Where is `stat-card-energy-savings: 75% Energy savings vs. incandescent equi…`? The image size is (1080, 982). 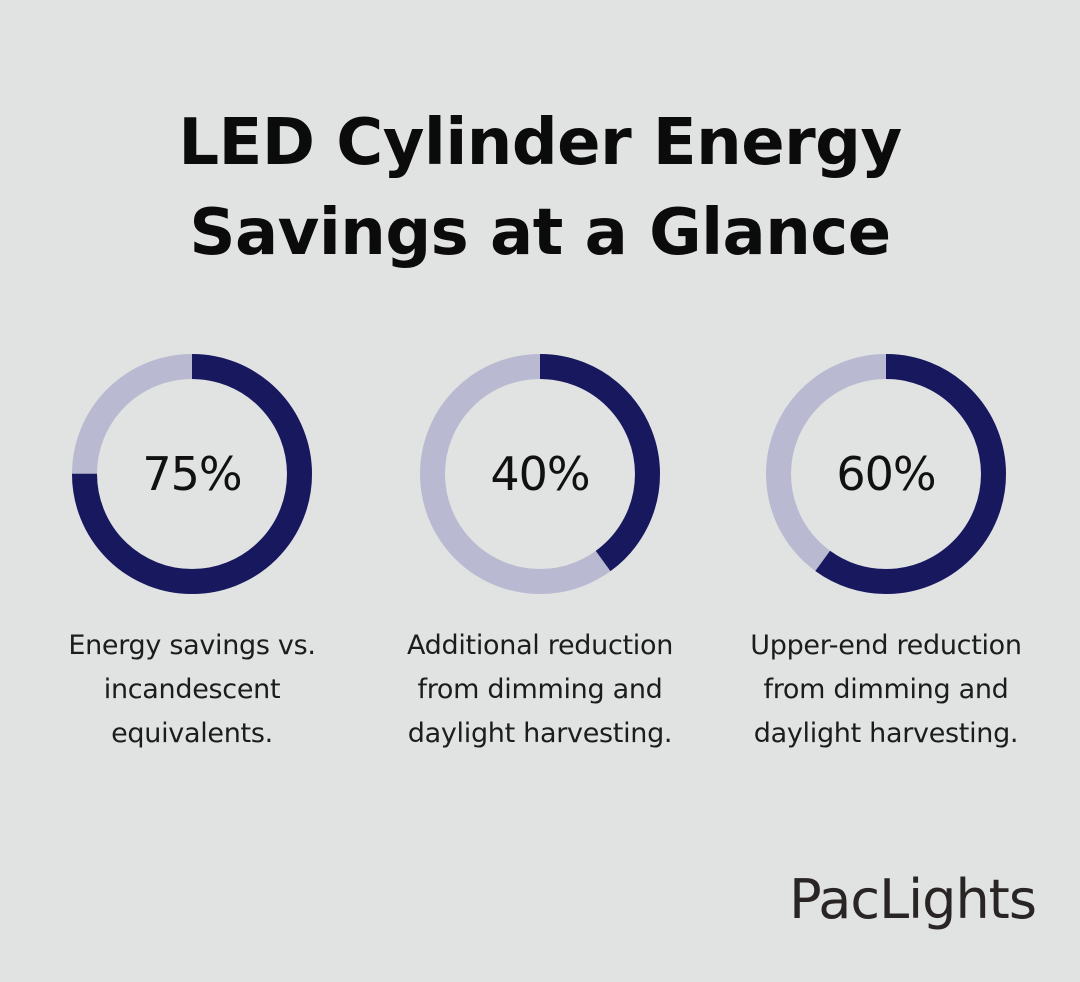
stat-card-energy-savings: 75% Energy savings vs. incandescent equi… is located at coordinates (192, 553).